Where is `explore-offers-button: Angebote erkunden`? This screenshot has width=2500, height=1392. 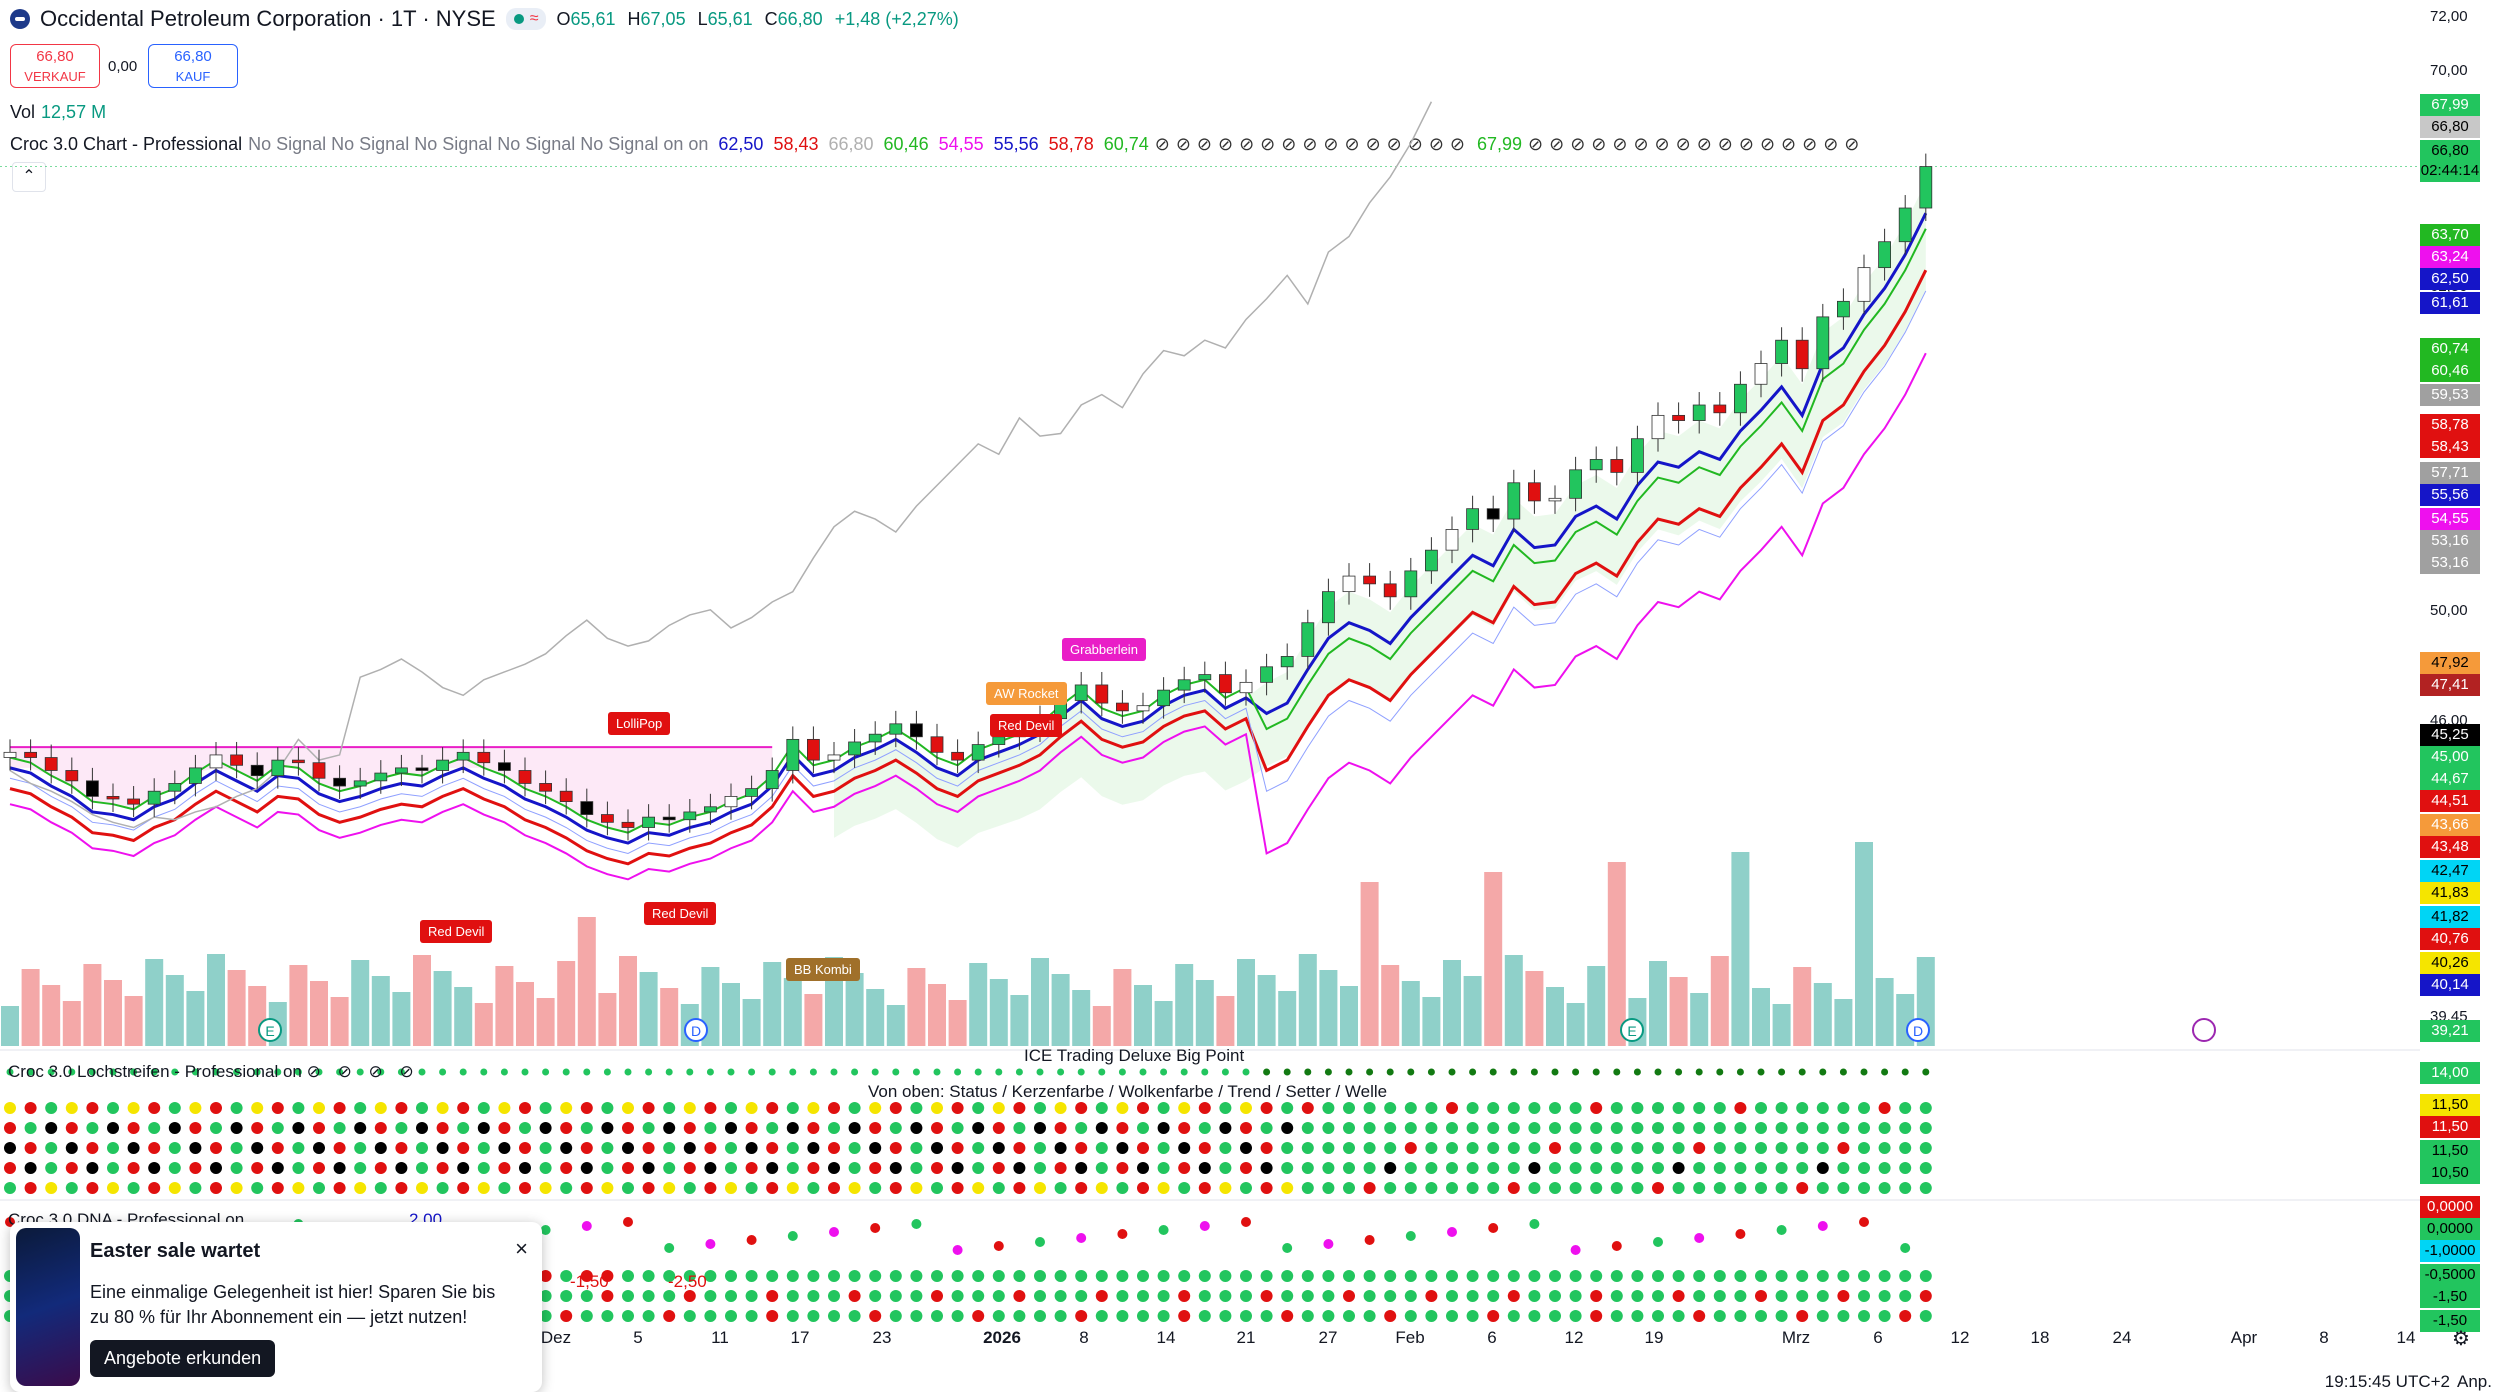
explore-offers-button: Angebote erkunden is located at coordinates (183, 1358).